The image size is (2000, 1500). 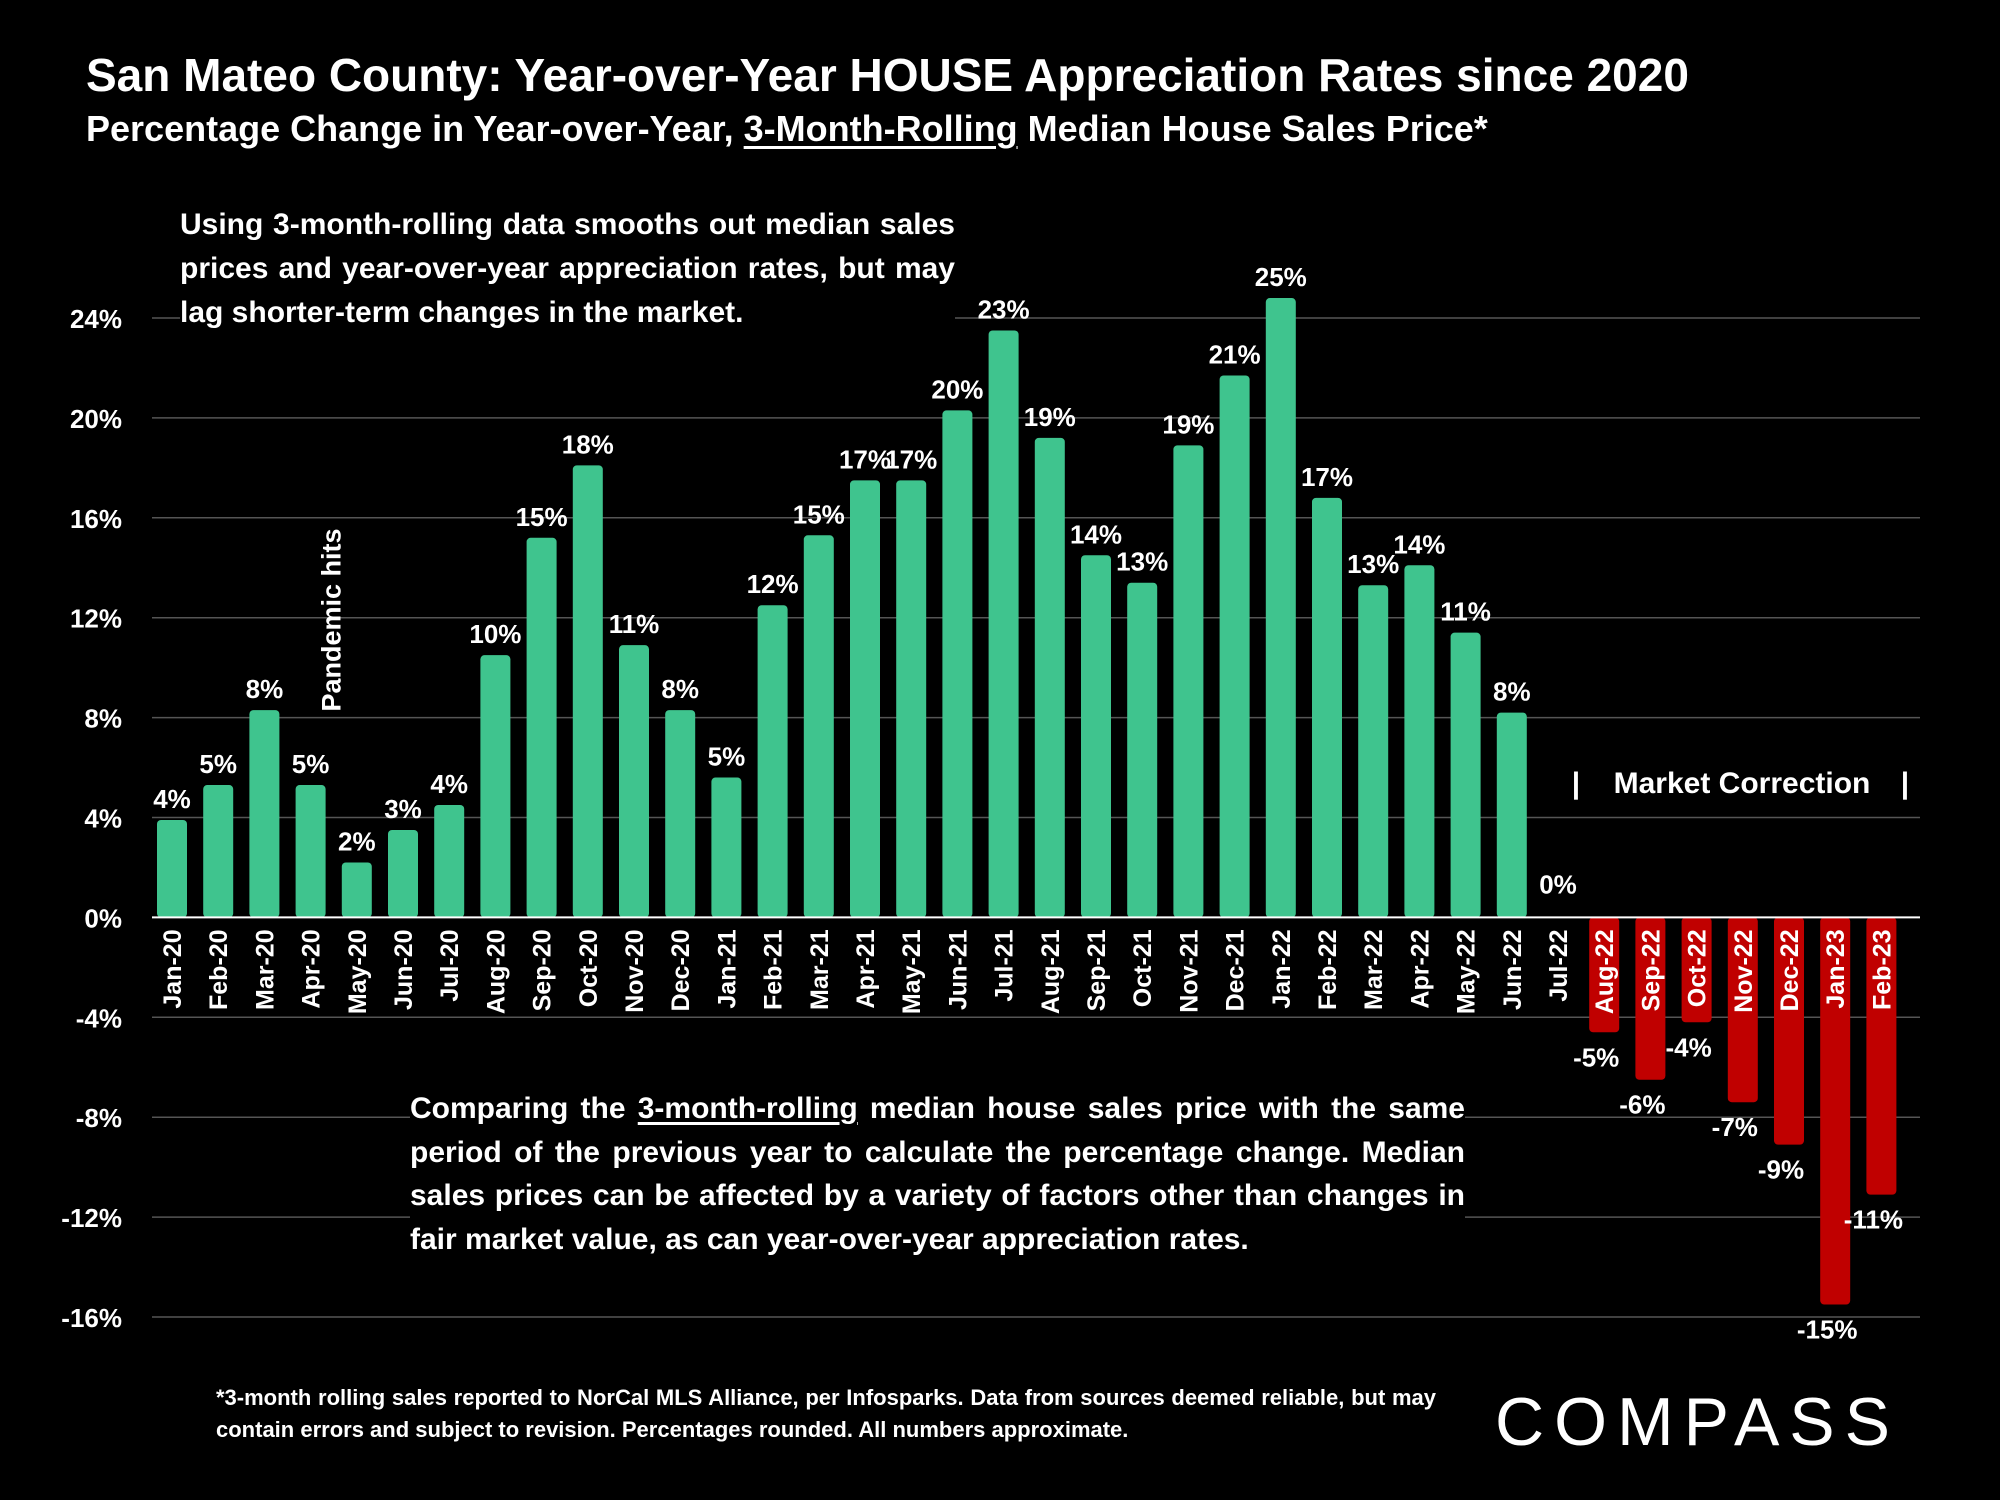 I want to click on x-tick-label: Sep-21, so click(x=1097, y=970).